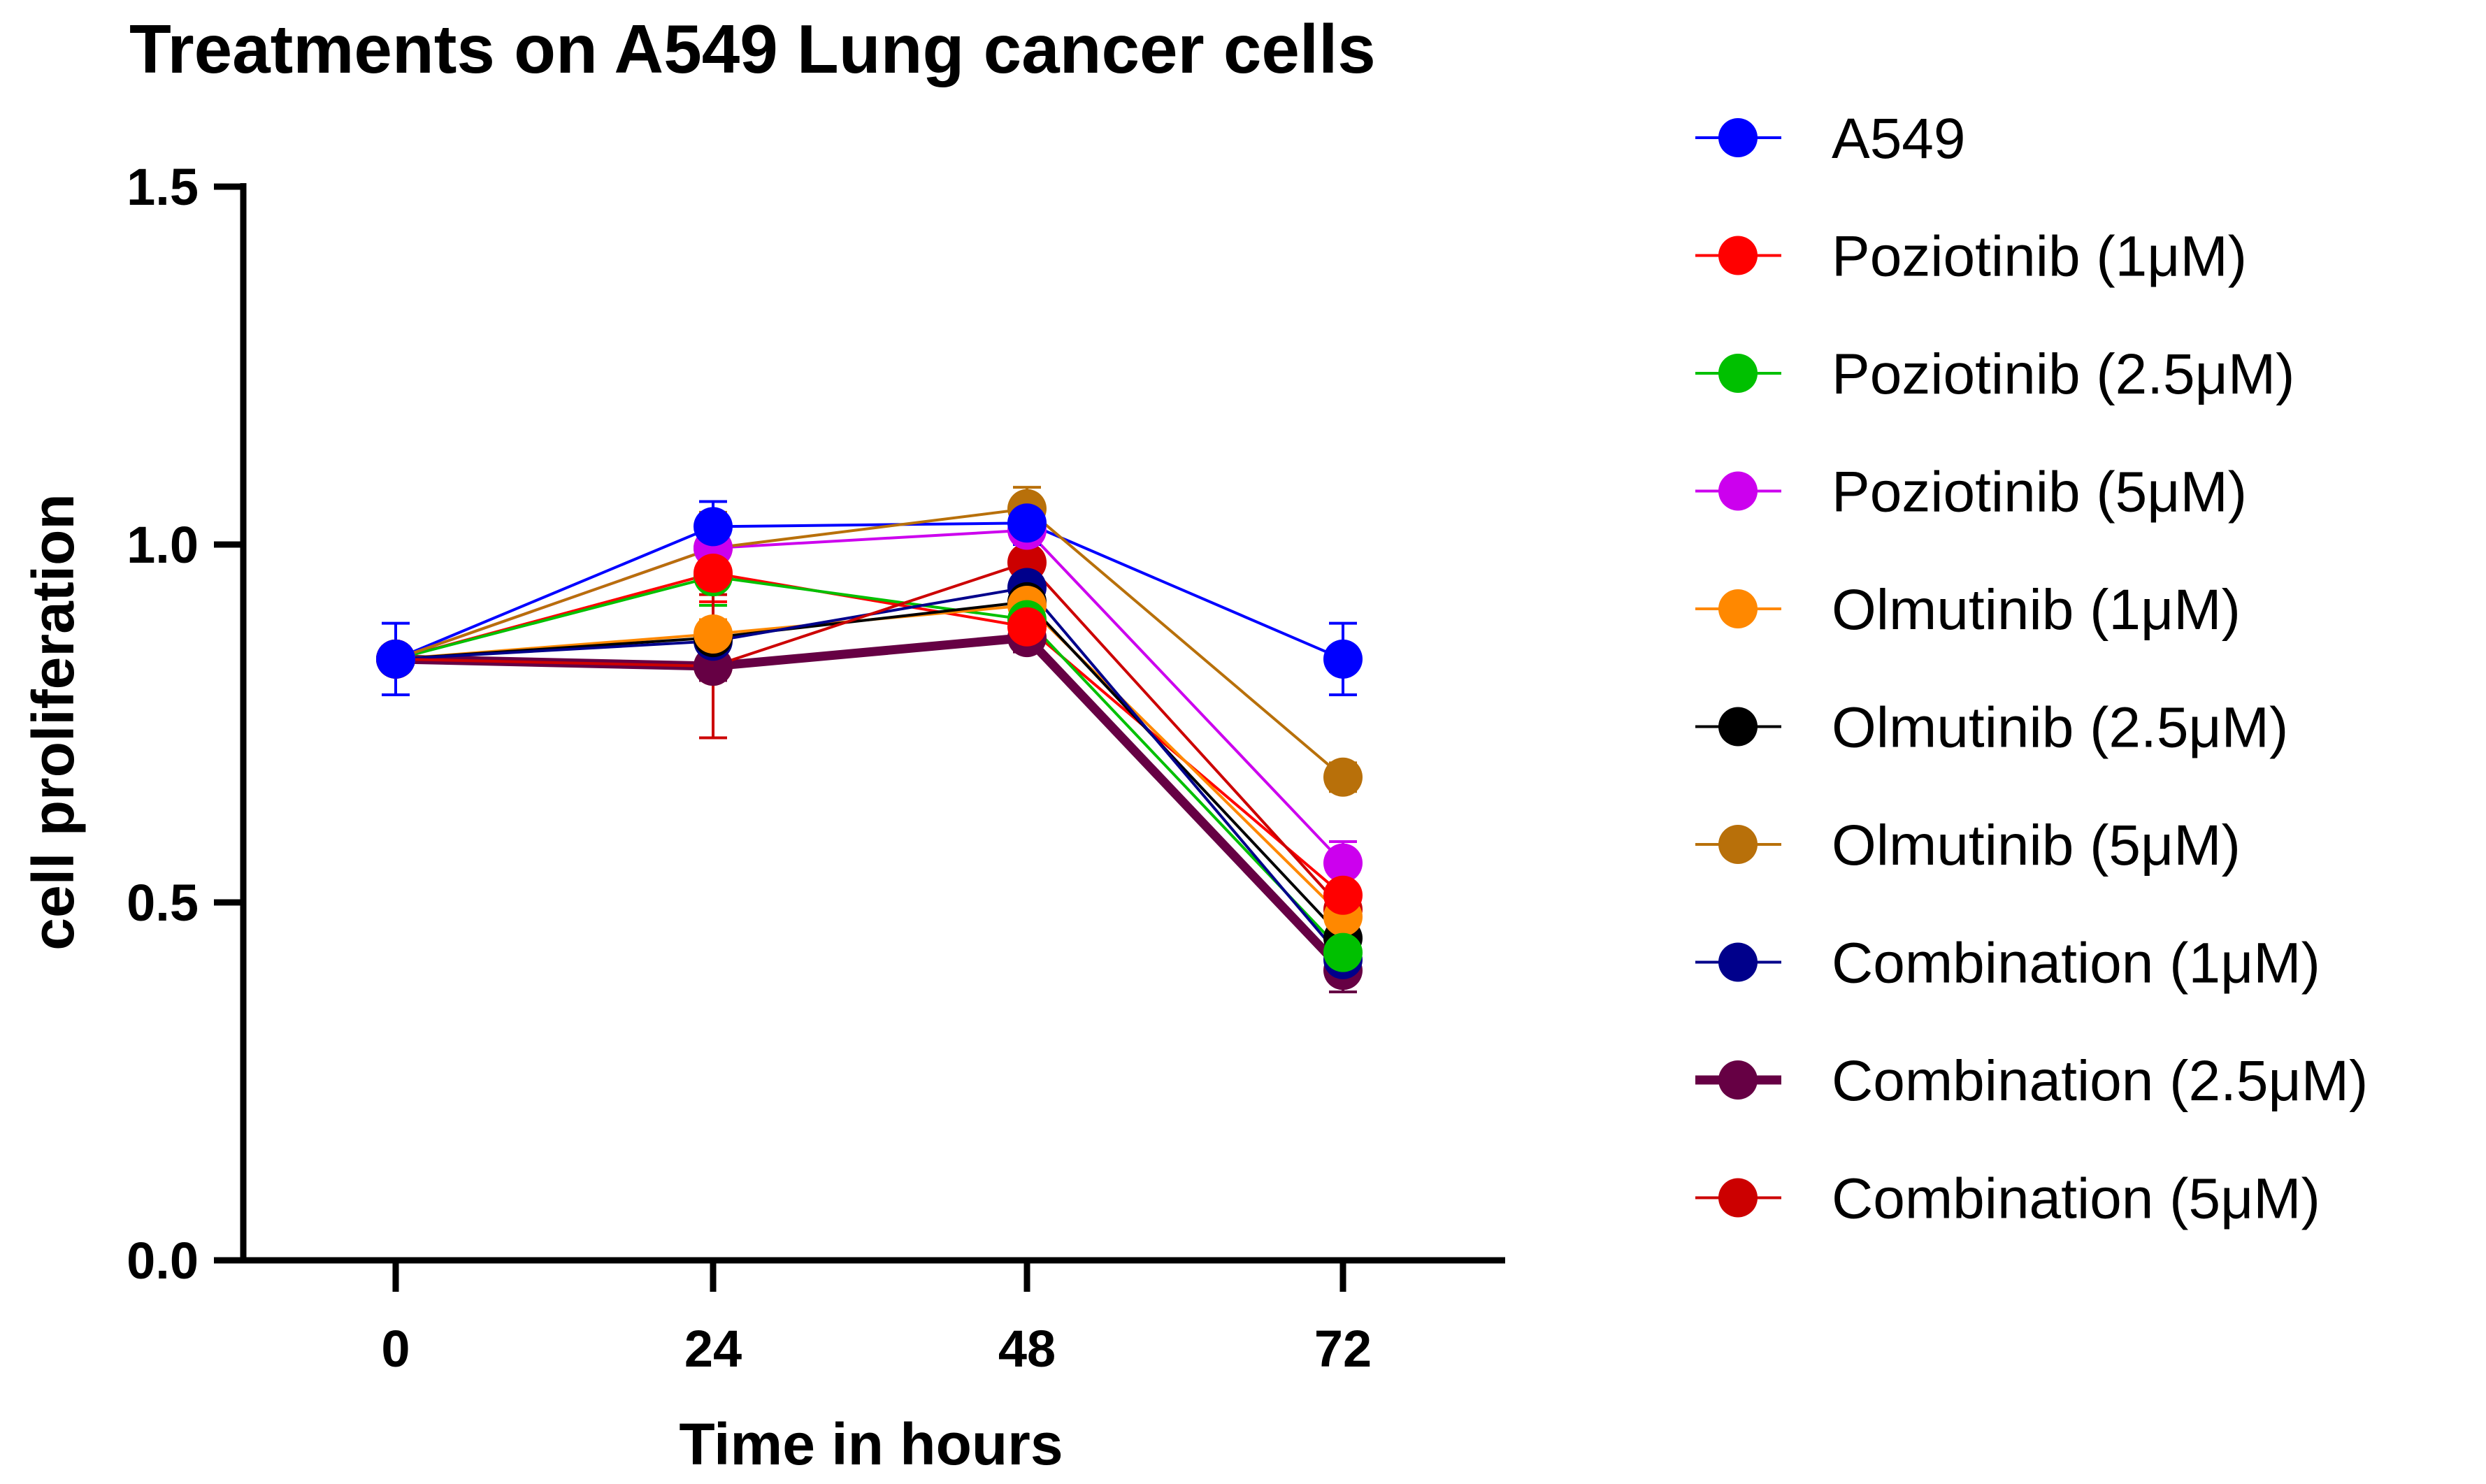 This screenshot has width=2486, height=1484. Describe the element at coordinates (2063, 374) in the screenshot. I see `legend-label: Poziotinib (2.5μM)` at that location.